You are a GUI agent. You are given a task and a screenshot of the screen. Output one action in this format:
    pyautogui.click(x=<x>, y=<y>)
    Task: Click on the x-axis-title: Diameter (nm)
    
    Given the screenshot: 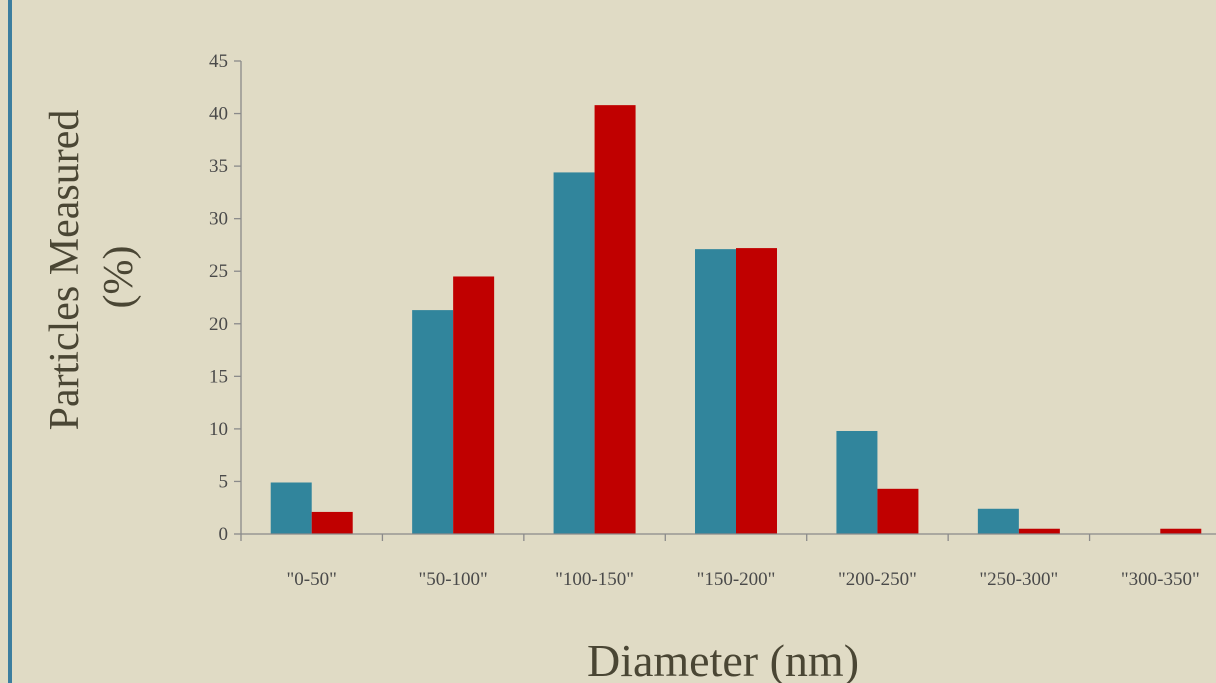 What is the action you would take?
    pyautogui.click(x=723, y=659)
    